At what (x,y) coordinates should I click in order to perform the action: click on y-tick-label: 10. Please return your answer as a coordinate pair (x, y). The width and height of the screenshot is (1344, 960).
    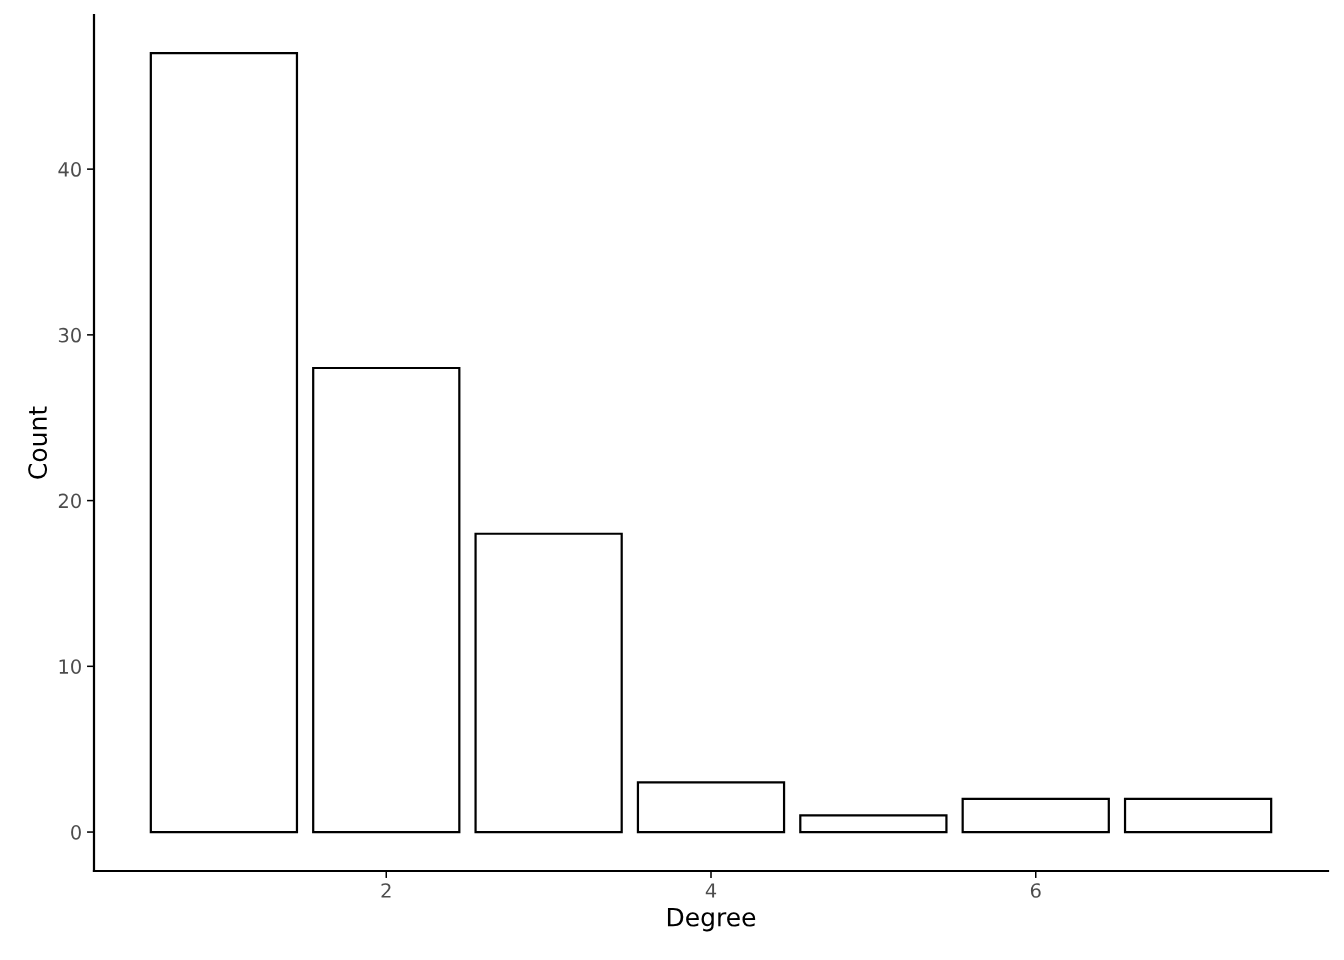
    Looking at the image, I should click on (70, 666).